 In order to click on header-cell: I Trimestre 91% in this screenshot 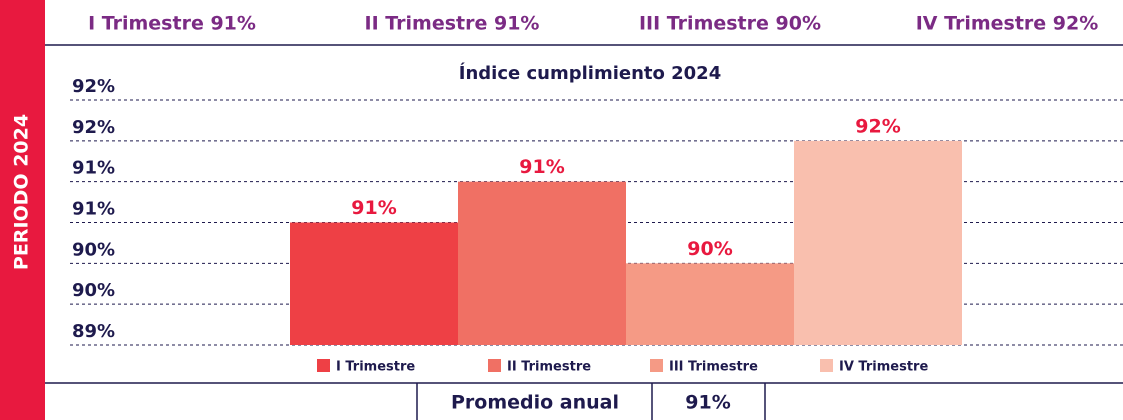, I will do `click(172, 24)`.